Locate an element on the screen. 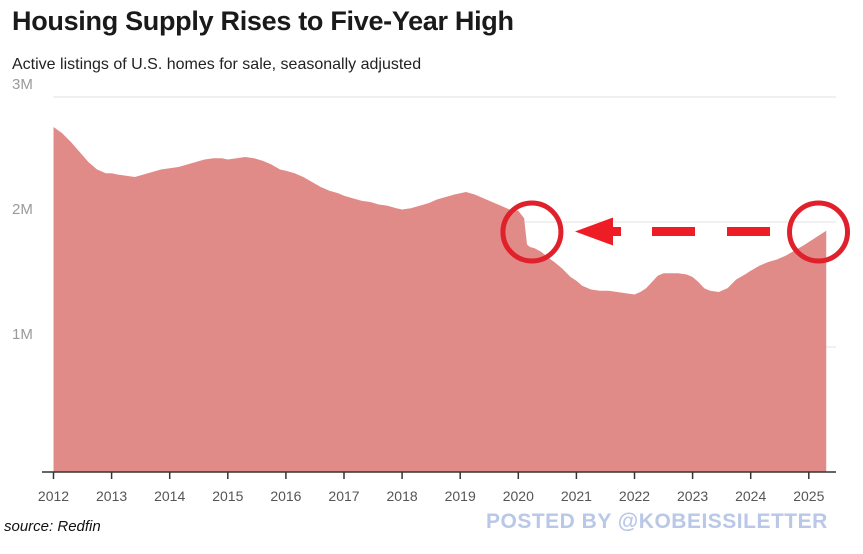 The height and width of the screenshot is (554, 863). arrow-head is located at coordinates (594, 231).